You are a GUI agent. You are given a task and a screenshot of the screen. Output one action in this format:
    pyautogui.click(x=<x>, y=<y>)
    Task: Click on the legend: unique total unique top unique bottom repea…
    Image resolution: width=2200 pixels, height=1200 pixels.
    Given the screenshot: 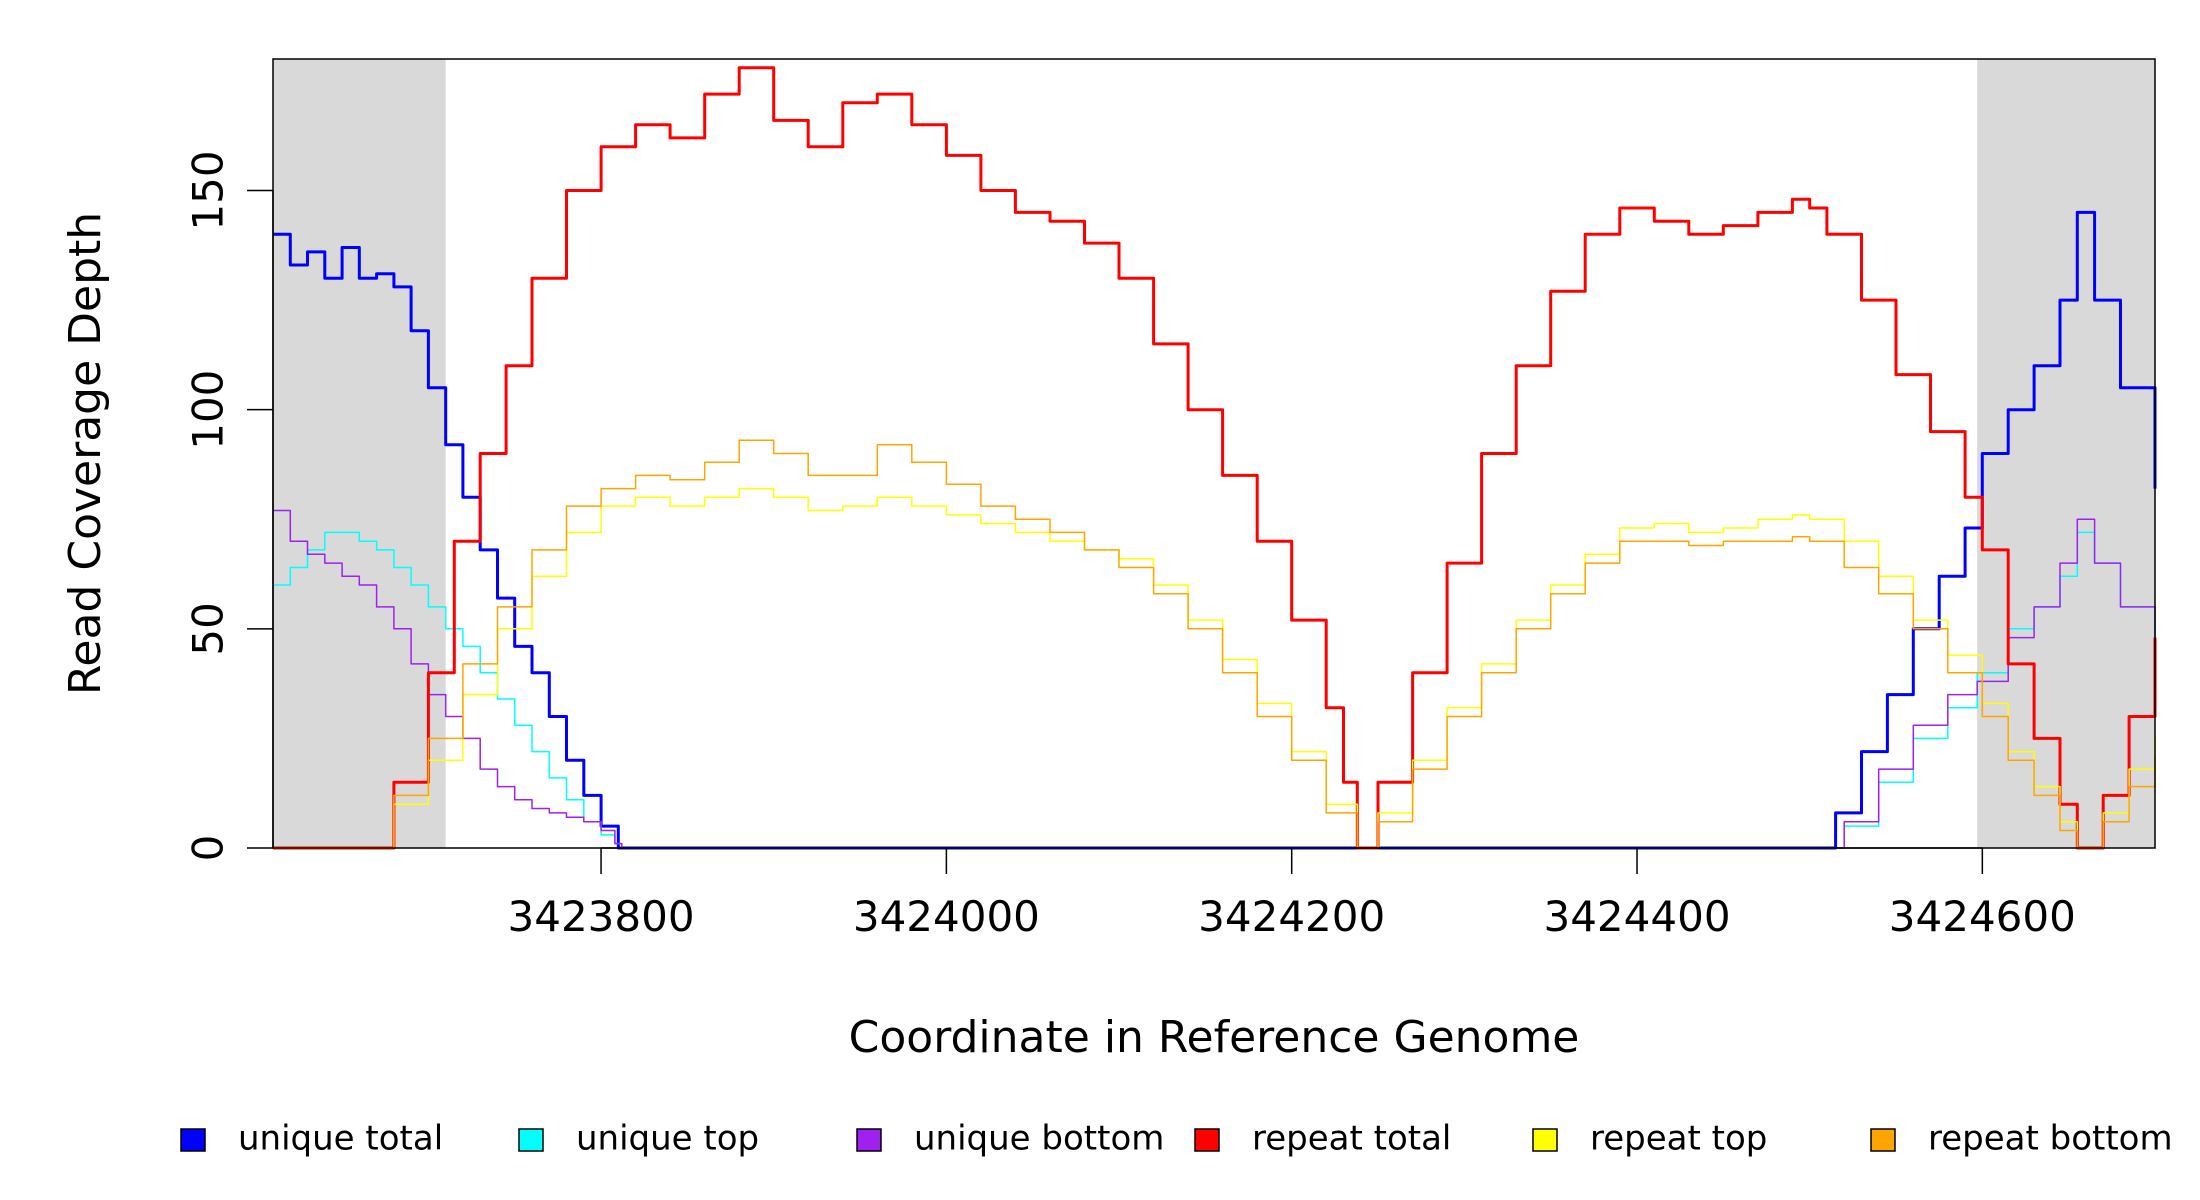 What is the action you would take?
    pyautogui.click(x=1176, y=1139)
    